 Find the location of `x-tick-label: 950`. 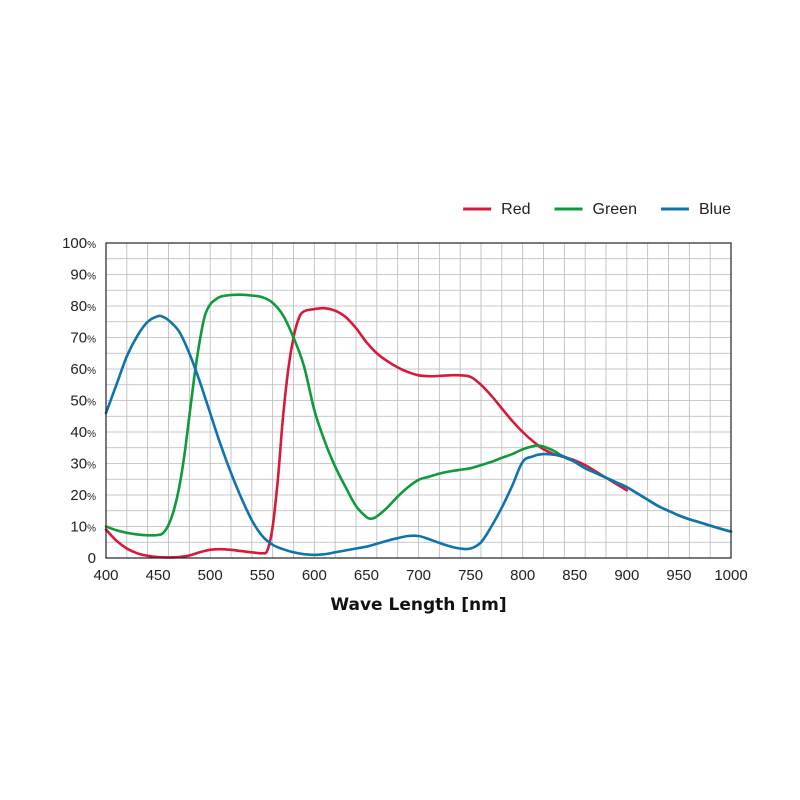

x-tick-label: 950 is located at coordinates (678, 575).